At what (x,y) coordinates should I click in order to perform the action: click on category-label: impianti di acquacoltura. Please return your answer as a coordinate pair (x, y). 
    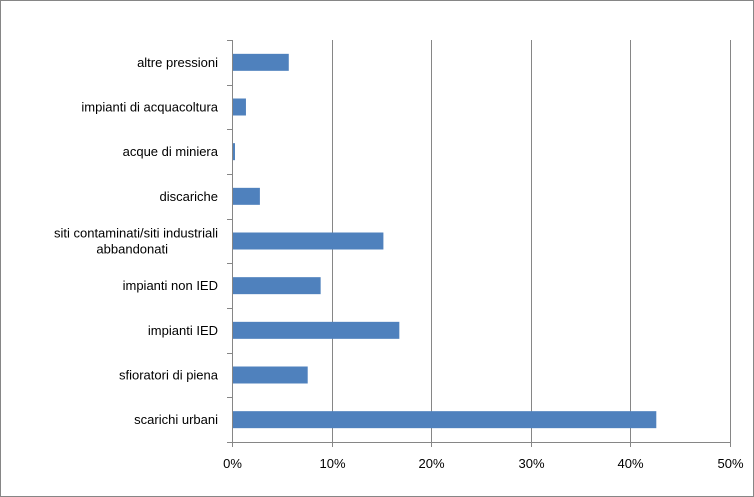
    Looking at the image, I should click on (149, 107).